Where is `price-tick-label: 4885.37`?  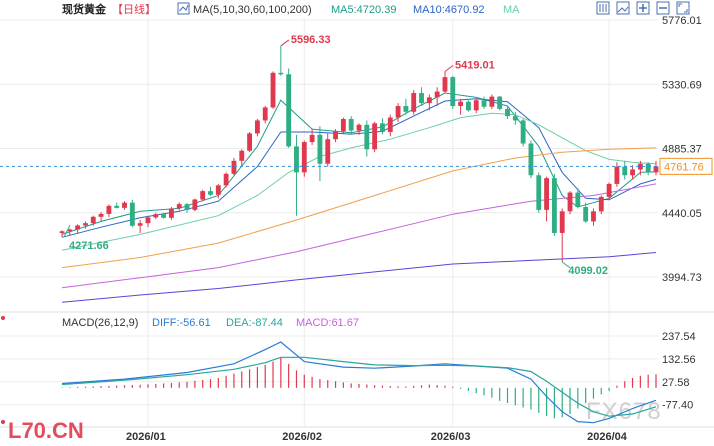
price-tick-label: 4885.37 is located at coordinates (682, 150).